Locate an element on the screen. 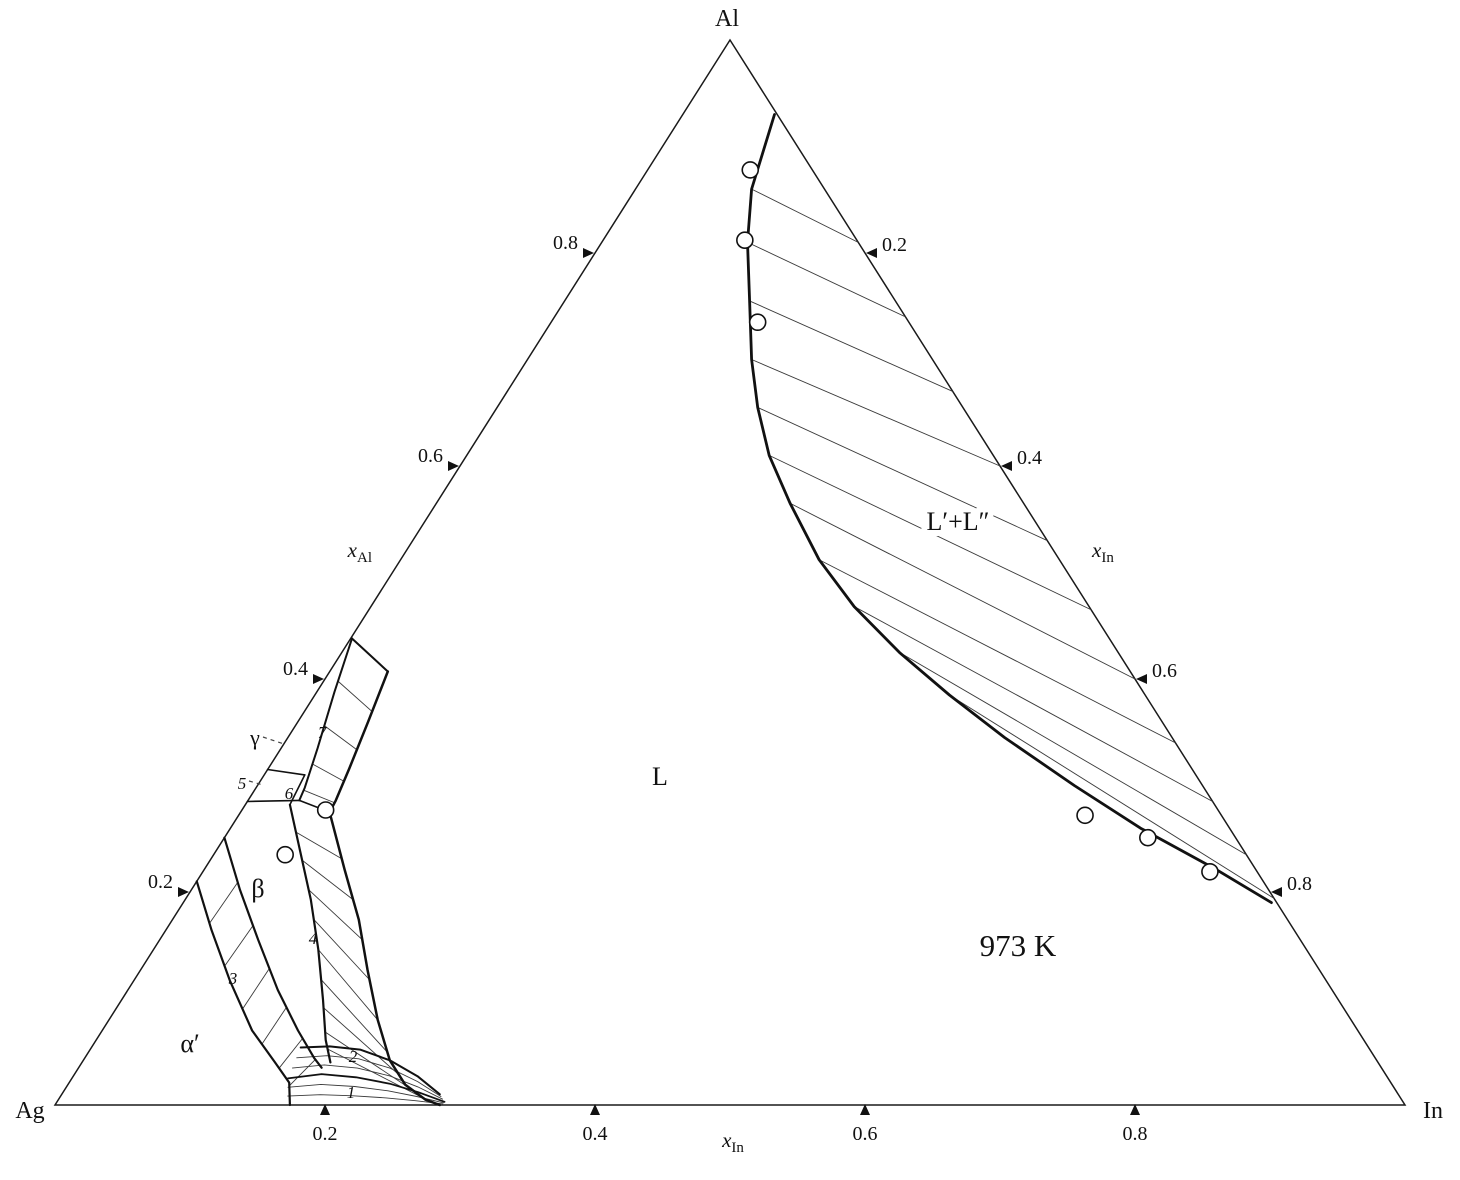 This screenshot has height=1180, width=1460. region-label-4: 4 is located at coordinates (313, 938).